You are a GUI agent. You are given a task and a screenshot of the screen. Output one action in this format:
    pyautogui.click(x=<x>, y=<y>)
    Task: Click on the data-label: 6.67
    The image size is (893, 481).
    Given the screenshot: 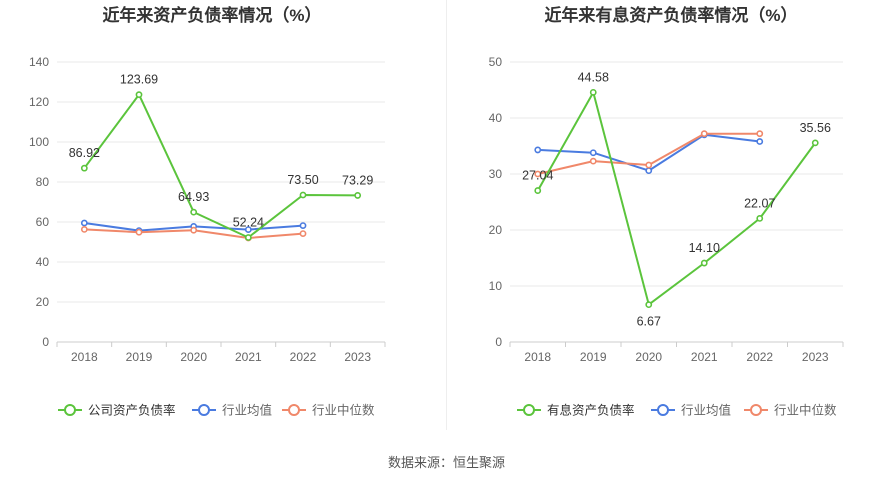 What is the action you would take?
    pyautogui.click(x=649, y=322)
    